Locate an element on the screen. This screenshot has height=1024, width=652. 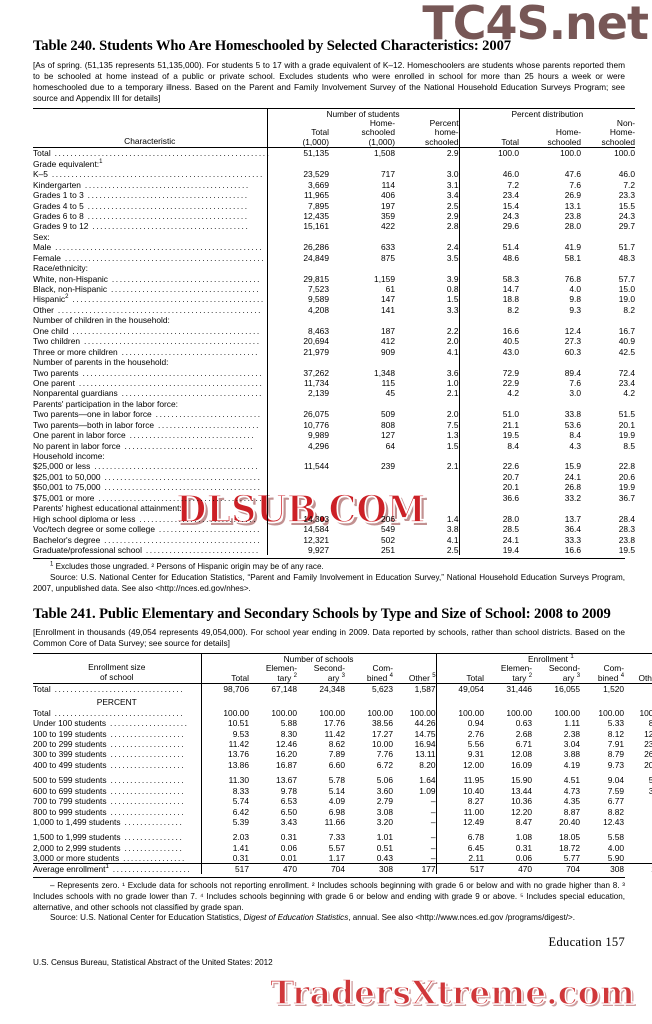
table-241-cell: 8.45 is located at coordinates (650, 723).